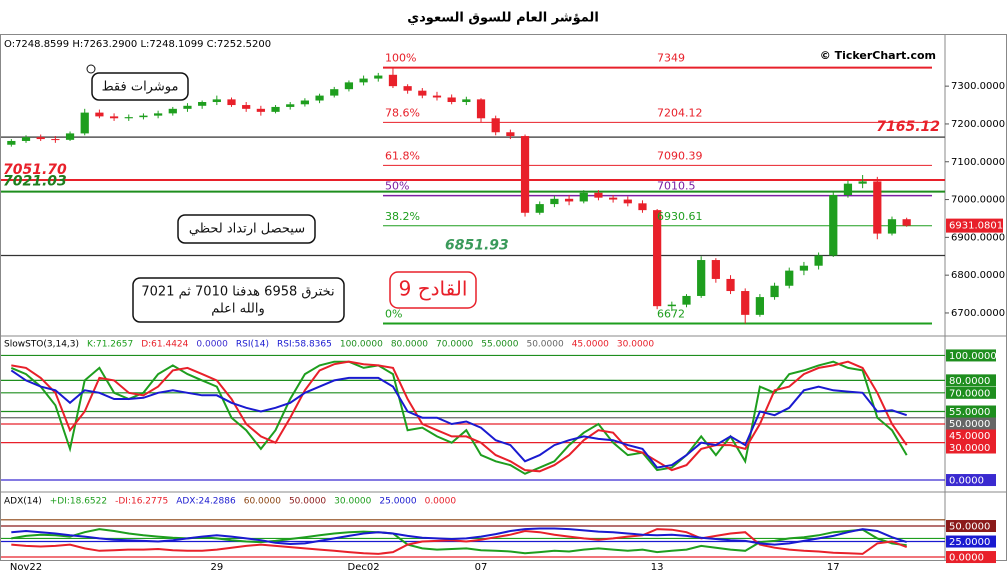 This screenshot has width=1007, height=575. I want to click on annotation: سيحصل ارتداد لحظي, so click(247, 229).